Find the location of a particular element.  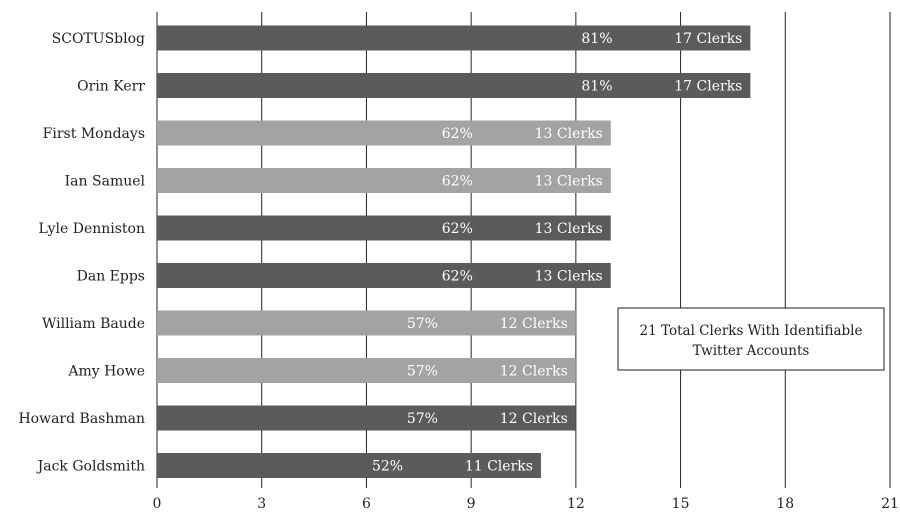

bar-count-label: 11 Clerks is located at coordinates (499, 467).